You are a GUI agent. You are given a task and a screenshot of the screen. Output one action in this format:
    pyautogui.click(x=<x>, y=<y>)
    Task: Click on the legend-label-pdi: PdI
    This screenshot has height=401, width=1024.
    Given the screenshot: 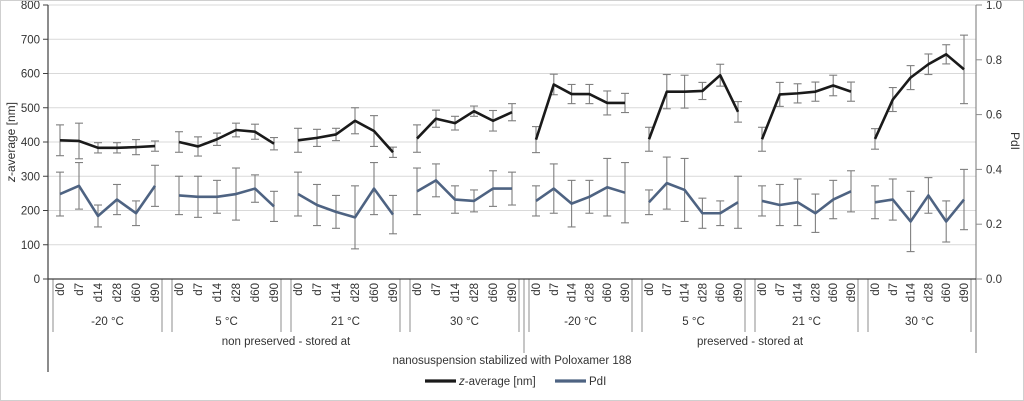 What is the action you would take?
    pyautogui.click(x=597, y=382)
    